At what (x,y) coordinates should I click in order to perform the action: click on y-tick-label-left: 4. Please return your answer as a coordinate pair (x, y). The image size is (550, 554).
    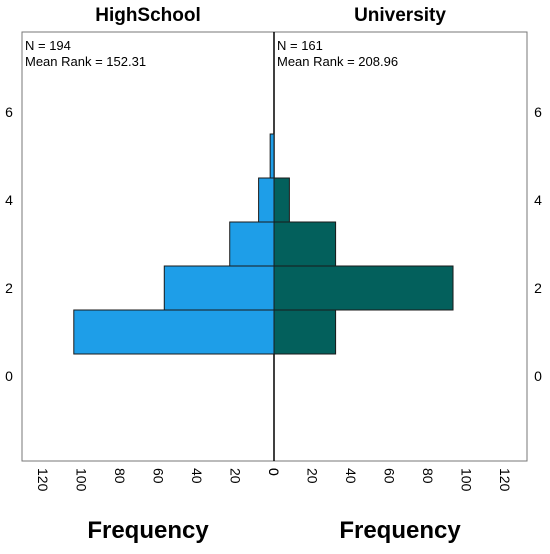
    Looking at the image, I should click on (9, 200).